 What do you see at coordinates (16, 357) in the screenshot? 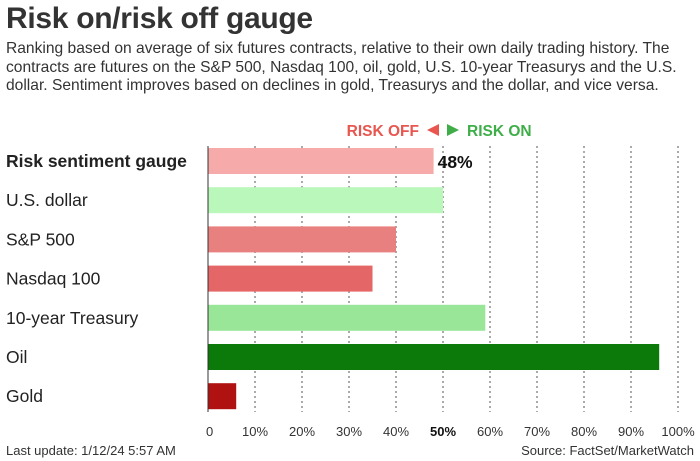
I see `category-label: Oil` at bounding box center [16, 357].